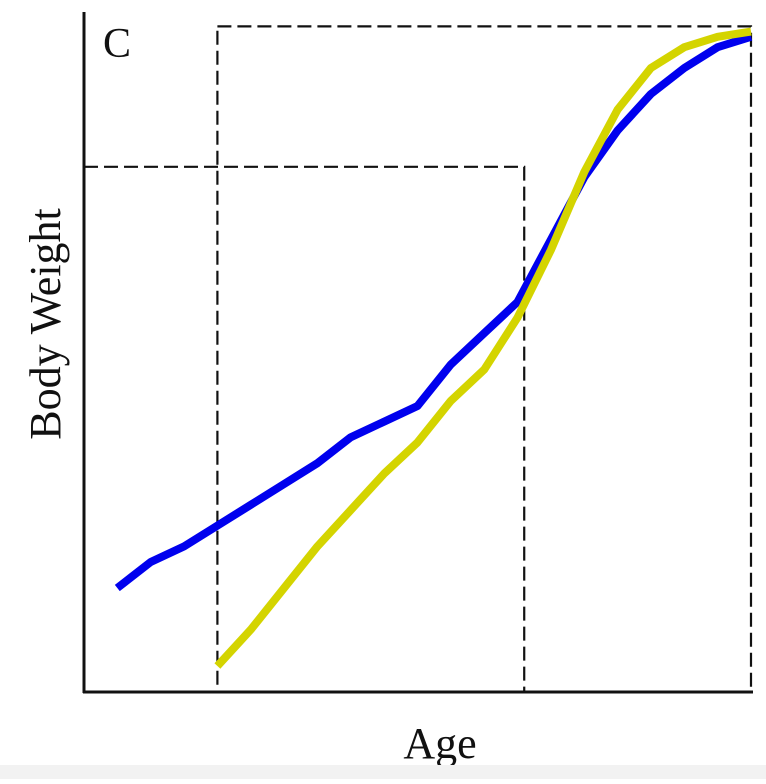 This screenshot has width=766, height=784. What do you see at coordinates (439, 743) in the screenshot?
I see `x-axis-label: Age` at bounding box center [439, 743].